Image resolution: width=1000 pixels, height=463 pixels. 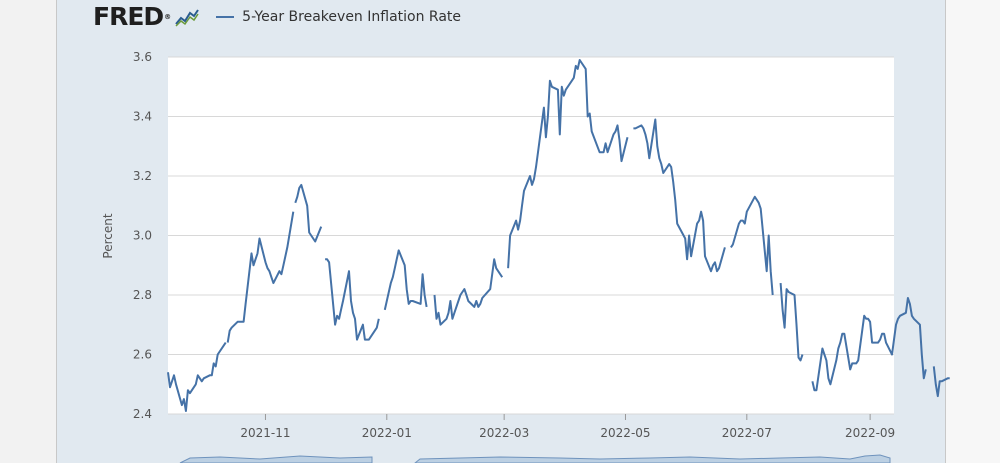 What do you see at coordinates (167, 17) in the screenshot?
I see `registered-mark: ®` at bounding box center [167, 17].